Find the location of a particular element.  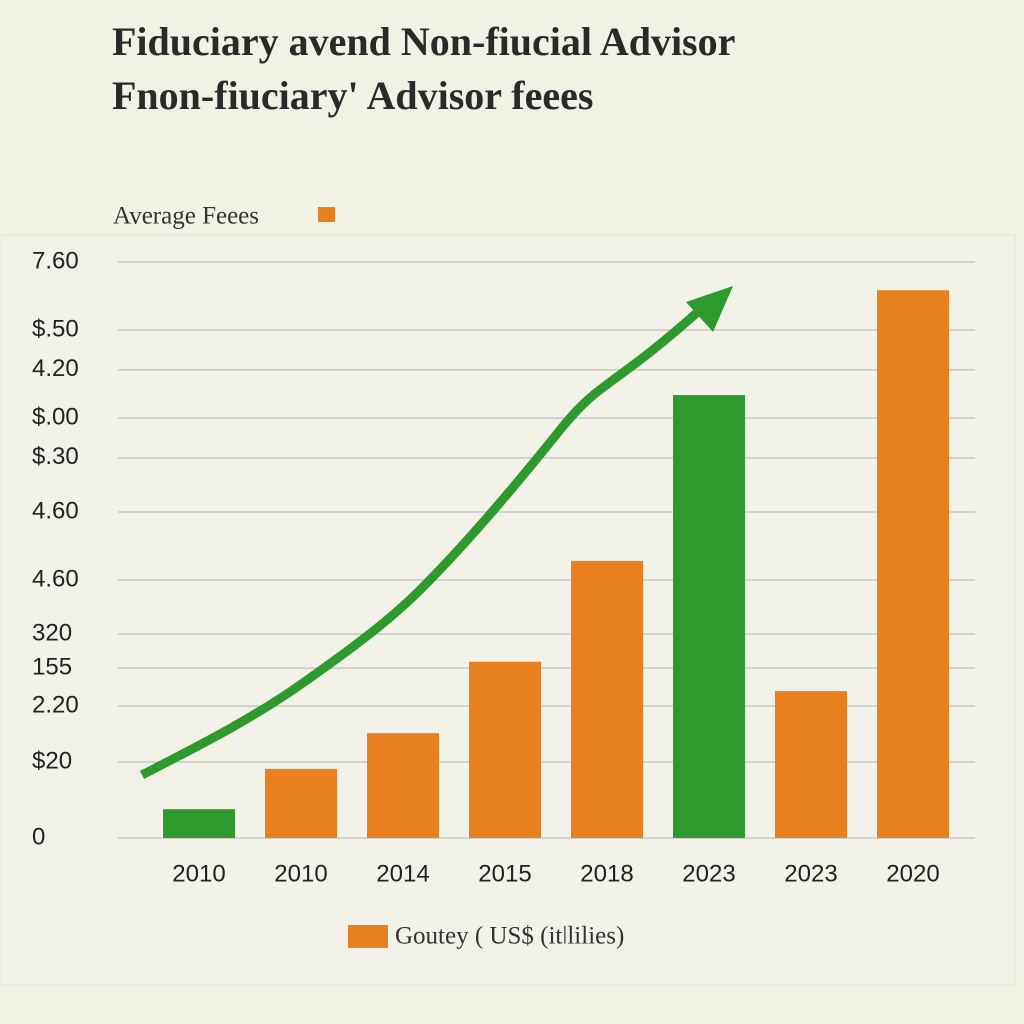

y-tick-label: $20 is located at coordinates (52, 760).